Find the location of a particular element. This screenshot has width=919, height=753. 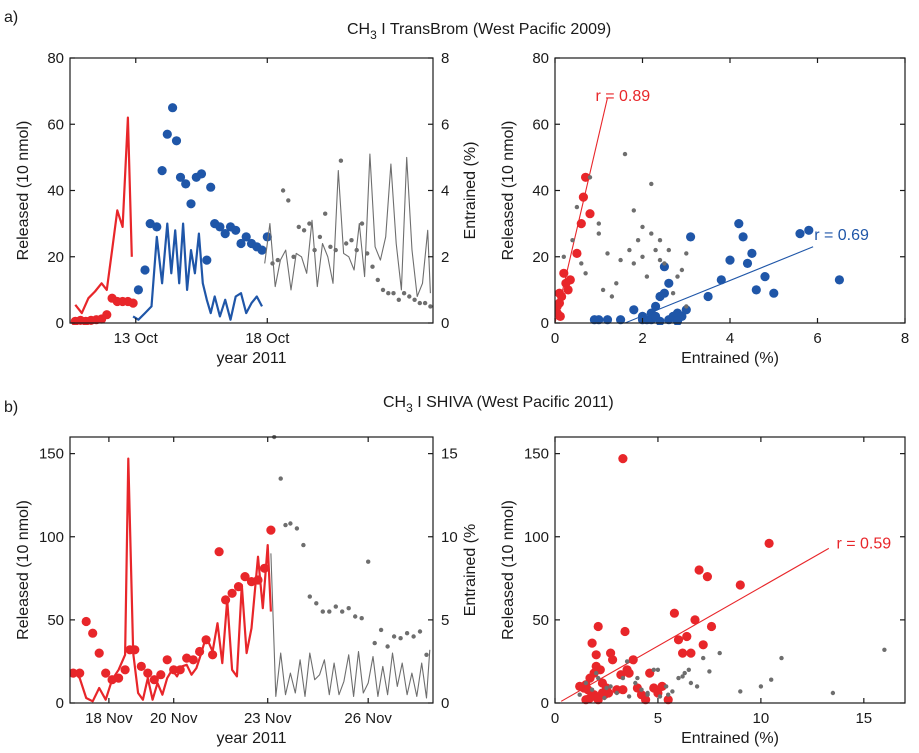

plot-data-area is located at coordinates (700, 211).